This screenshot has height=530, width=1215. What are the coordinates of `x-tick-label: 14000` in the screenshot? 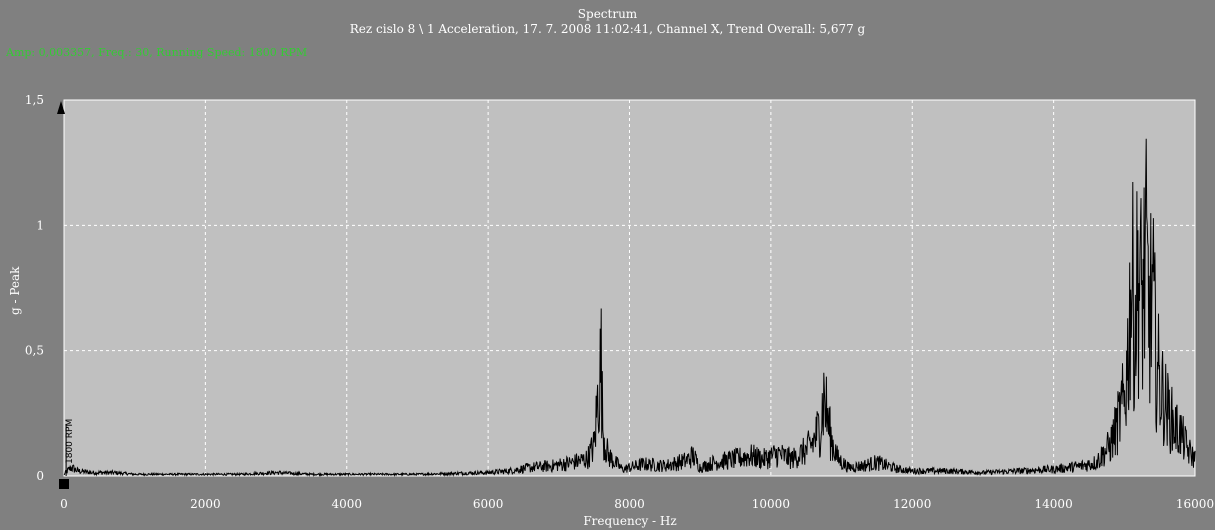 It's located at (1054, 504).